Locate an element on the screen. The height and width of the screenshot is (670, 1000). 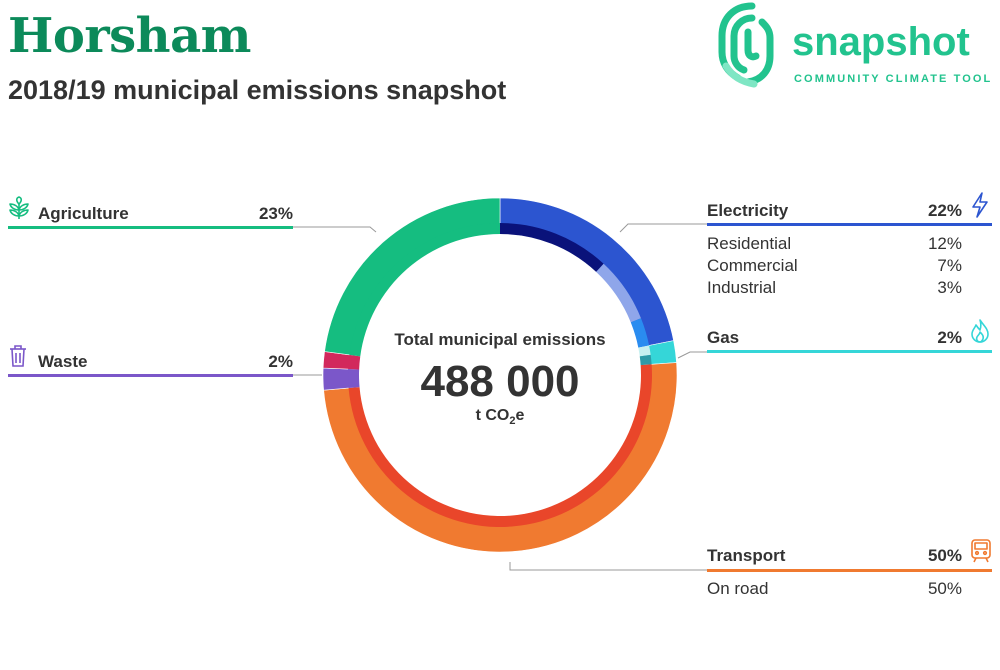
leaf-icon is located at coordinates (19, 207).